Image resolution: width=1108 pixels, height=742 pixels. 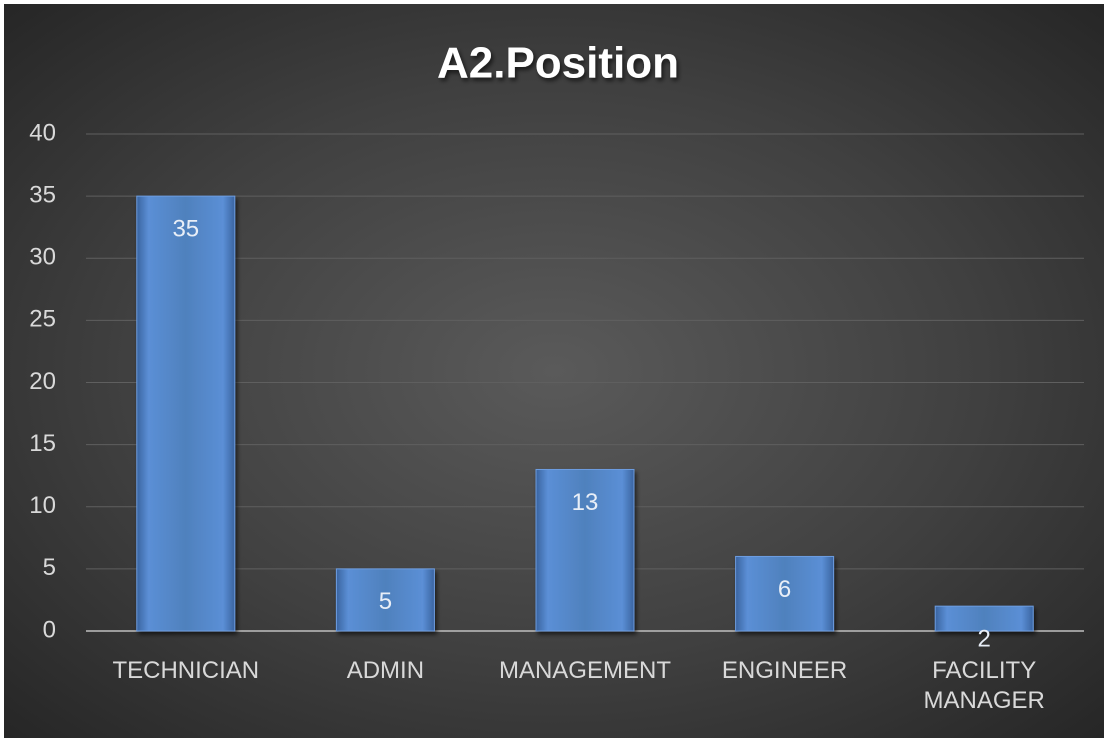 What do you see at coordinates (984, 638) in the screenshot?
I see `data-label: 2` at bounding box center [984, 638].